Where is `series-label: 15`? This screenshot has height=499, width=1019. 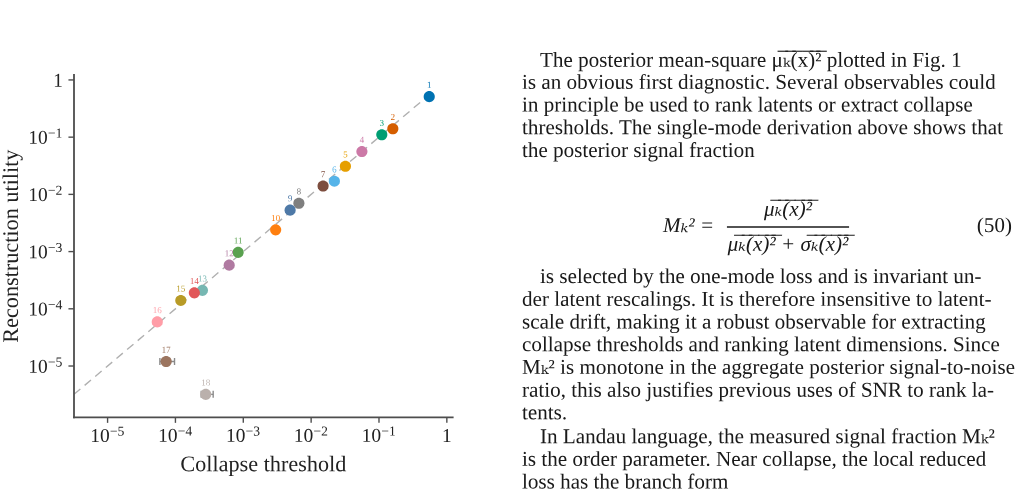 series-label: 15 is located at coordinates (181, 288).